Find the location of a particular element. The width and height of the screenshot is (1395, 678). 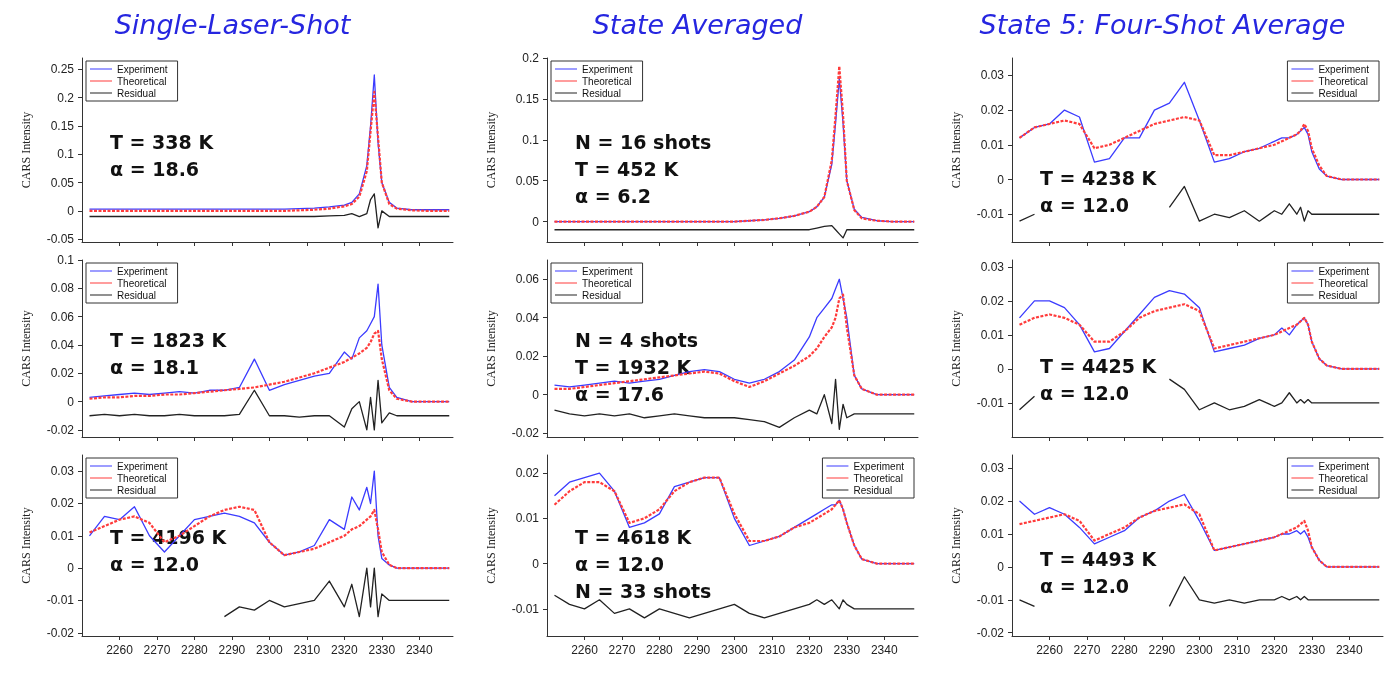

annotation: T = 1823 K is located at coordinates (169, 339).